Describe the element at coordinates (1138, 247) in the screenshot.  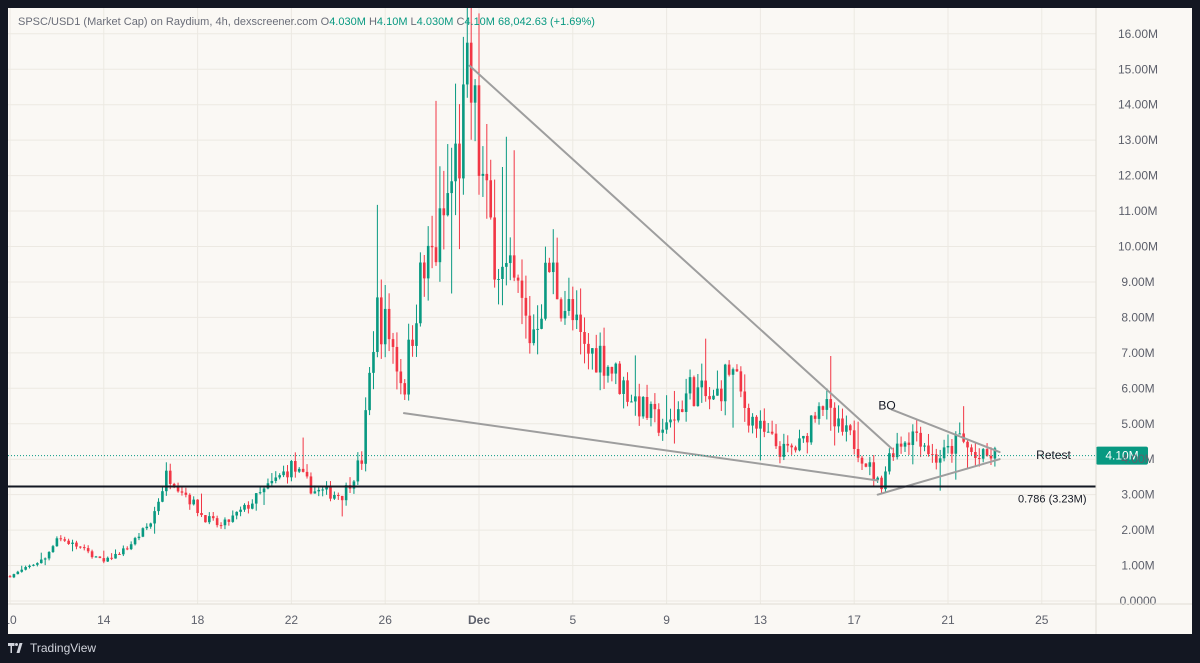
I see `y-tick-label: 10.00M` at that location.